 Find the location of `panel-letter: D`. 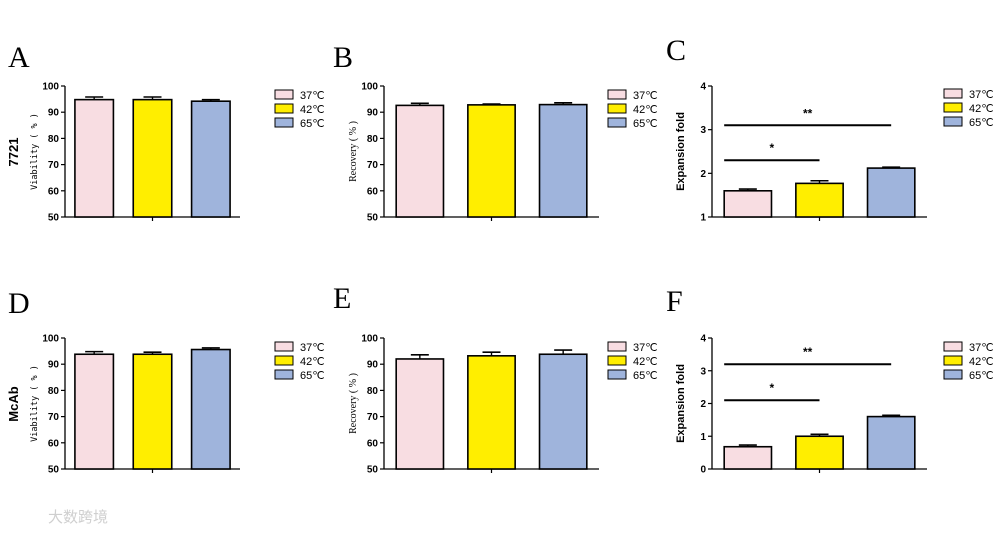

panel-letter: D is located at coordinates (19, 303).